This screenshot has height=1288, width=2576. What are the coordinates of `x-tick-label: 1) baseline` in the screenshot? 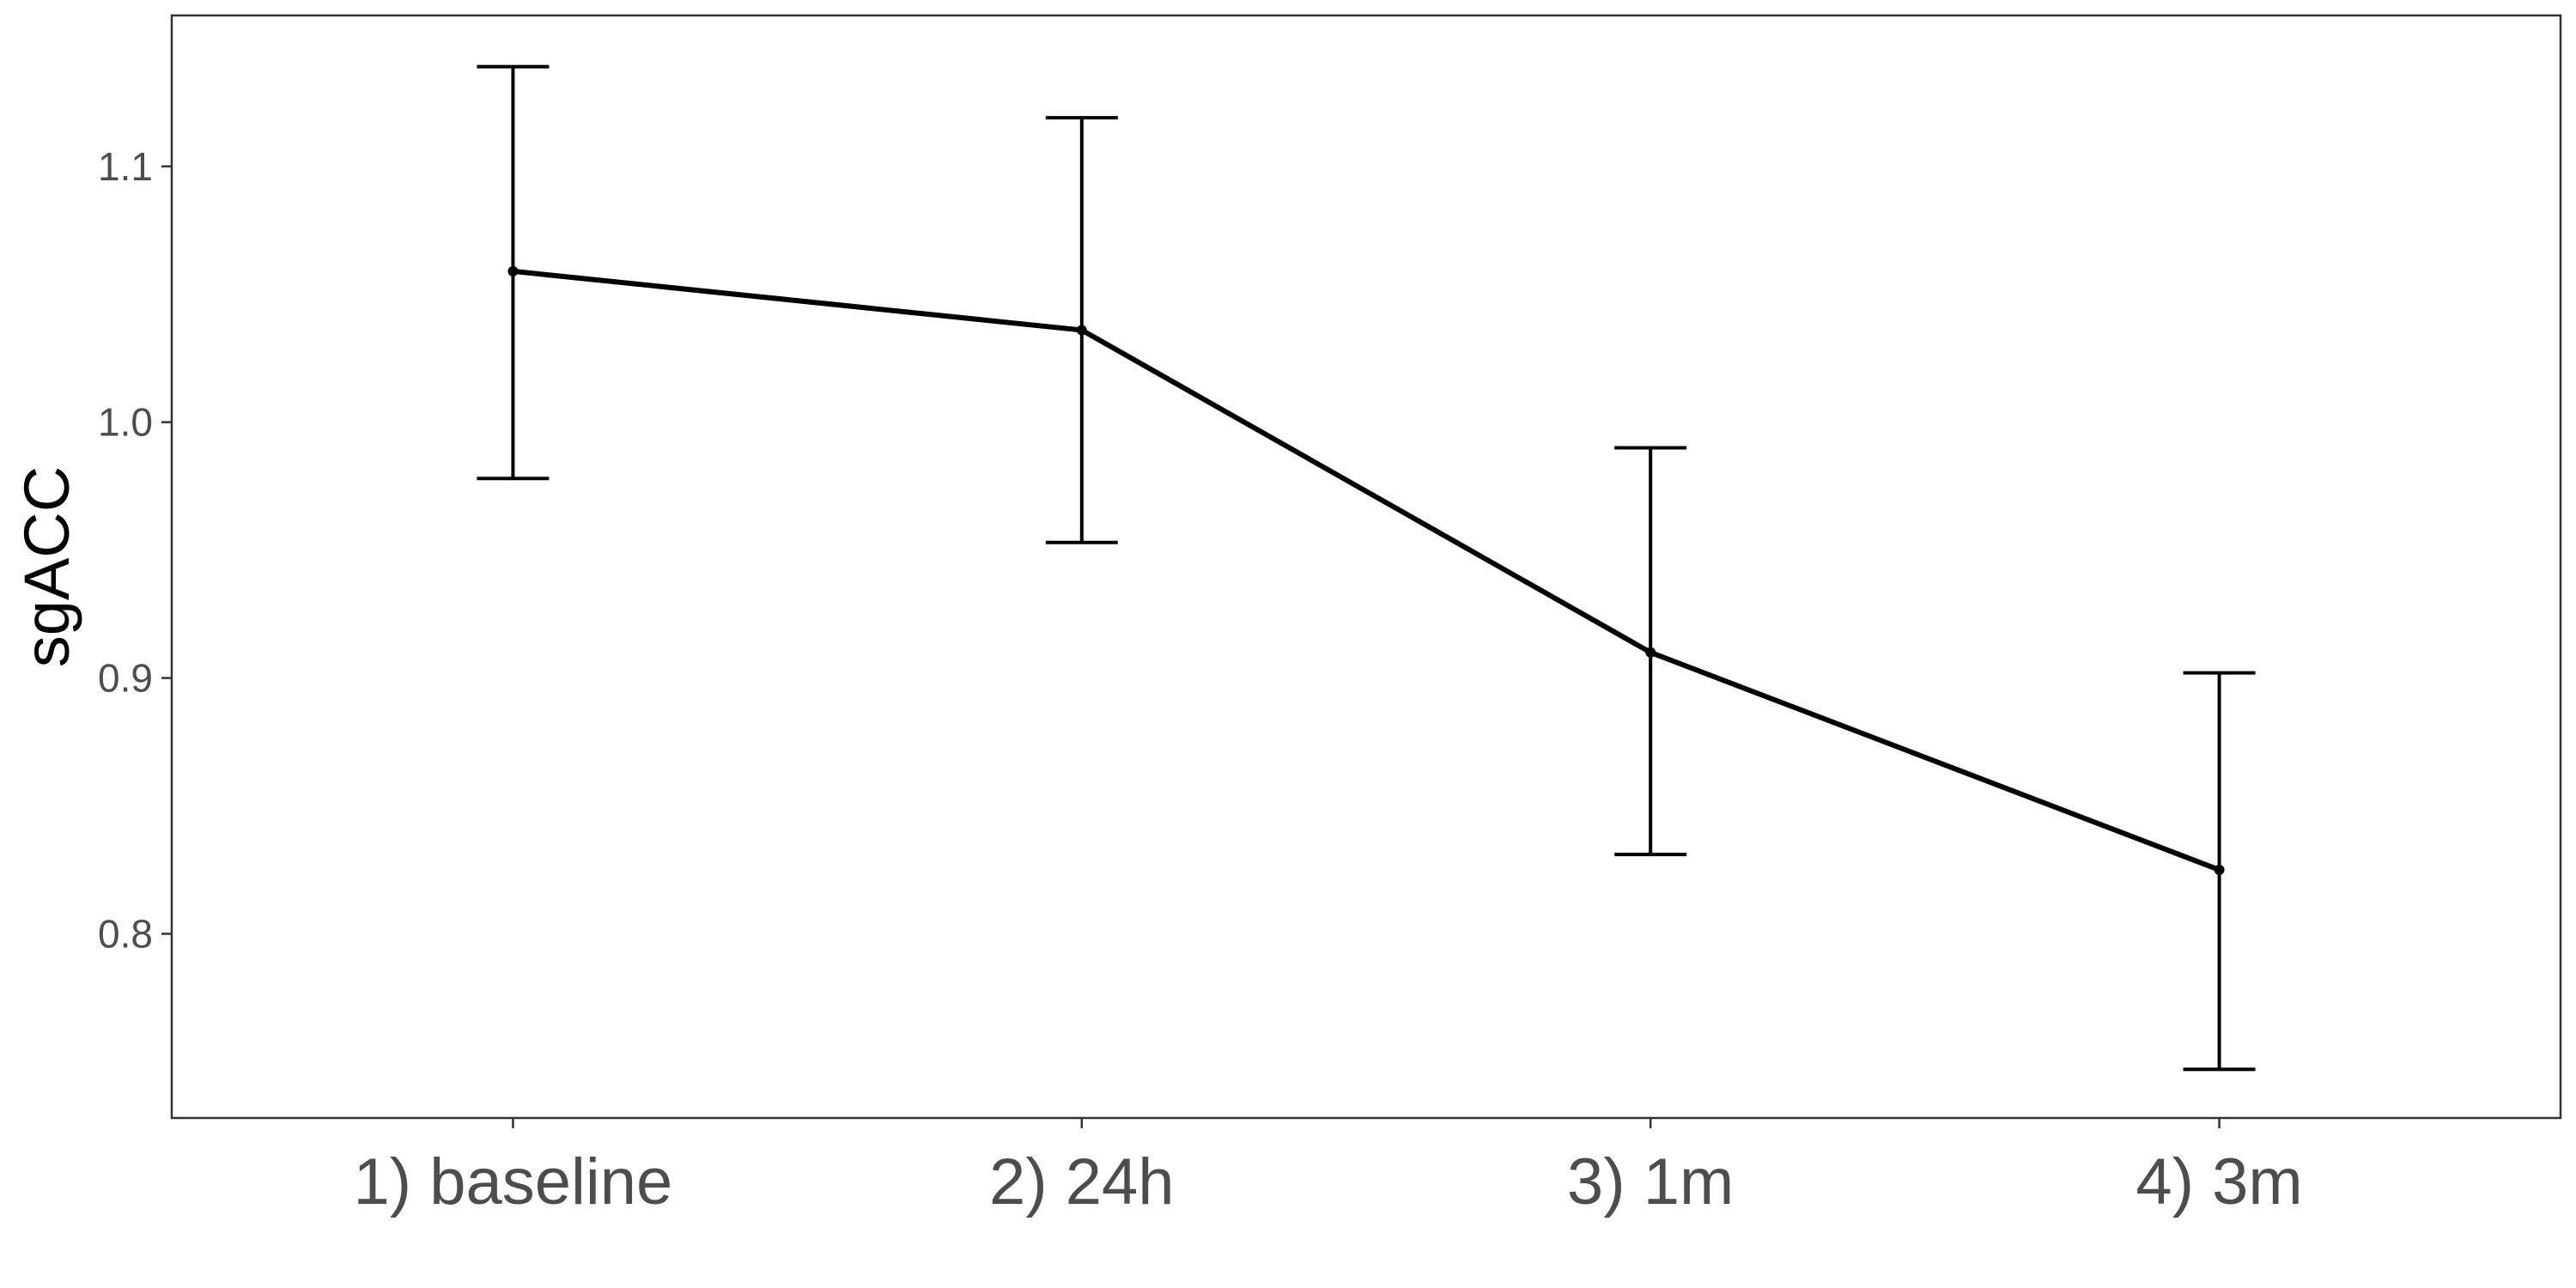 It's located at (513, 1181).